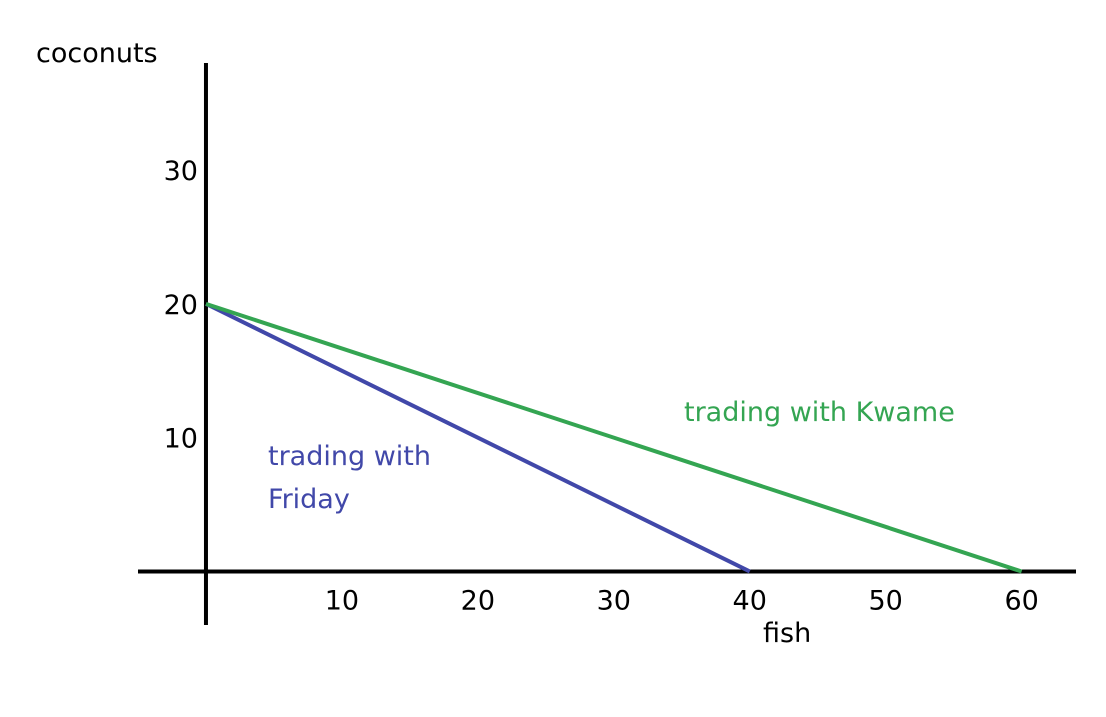  What do you see at coordinates (309, 499) in the screenshot?
I see `series-label: Friday` at bounding box center [309, 499].